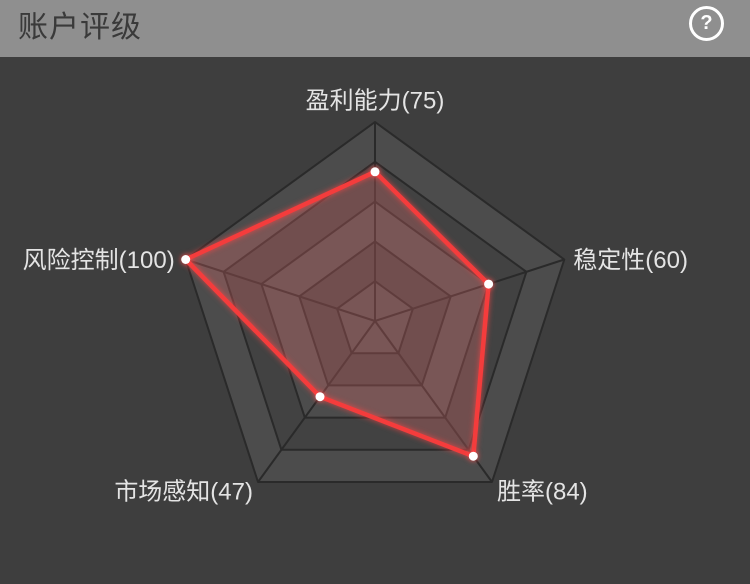  What do you see at coordinates (99, 260) in the screenshot?
I see `radar-axis-label: 风险控制(100)` at bounding box center [99, 260].